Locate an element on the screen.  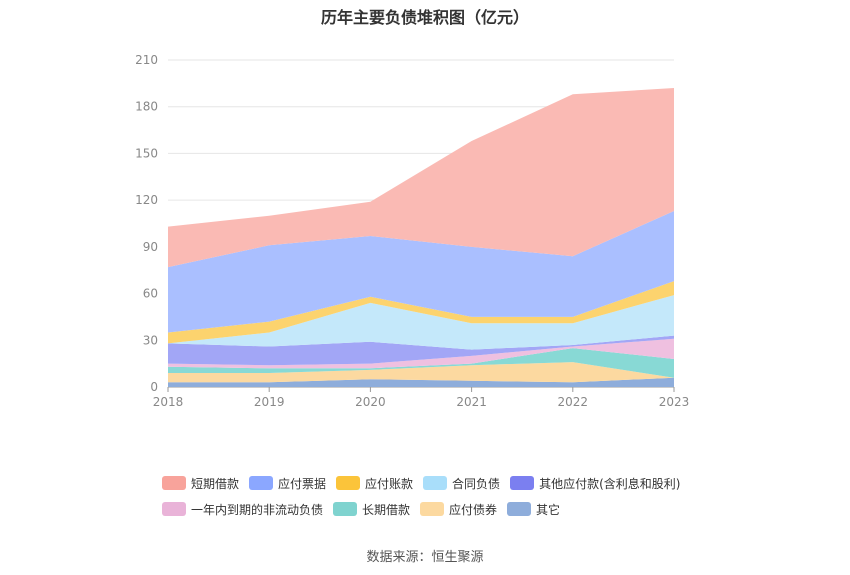
y-tick-label: 90 is located at coordinates (150, 247).